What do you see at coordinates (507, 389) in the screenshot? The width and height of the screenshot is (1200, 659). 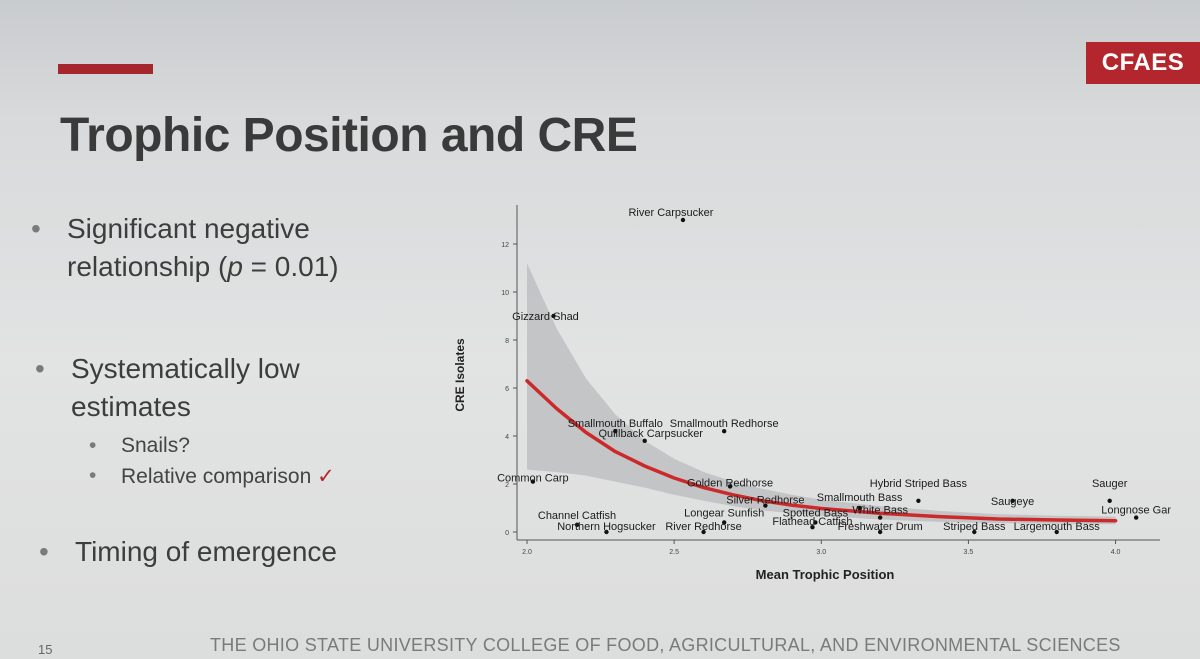 I see `y-tick-label: 6` at bounding box center [507, 389].